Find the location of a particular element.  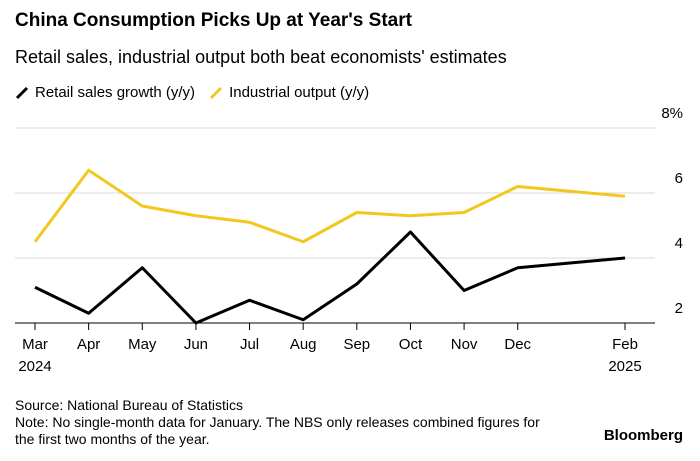

brand: Bloomberg is located at coordinates (643, 435).